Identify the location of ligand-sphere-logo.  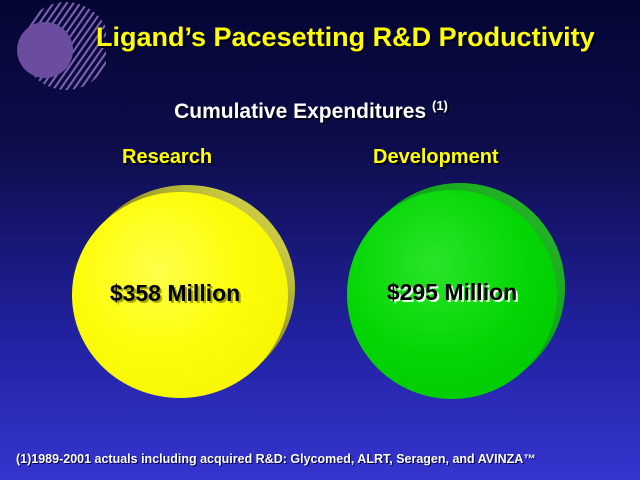
(62, 53).